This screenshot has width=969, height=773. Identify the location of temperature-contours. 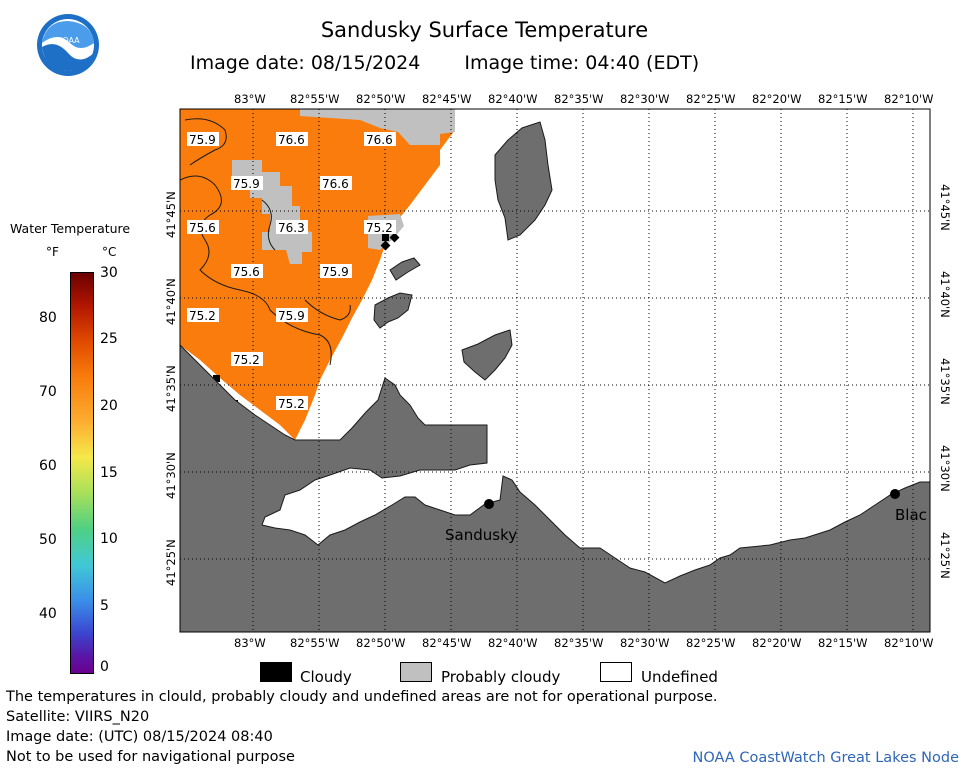
(265, 242).